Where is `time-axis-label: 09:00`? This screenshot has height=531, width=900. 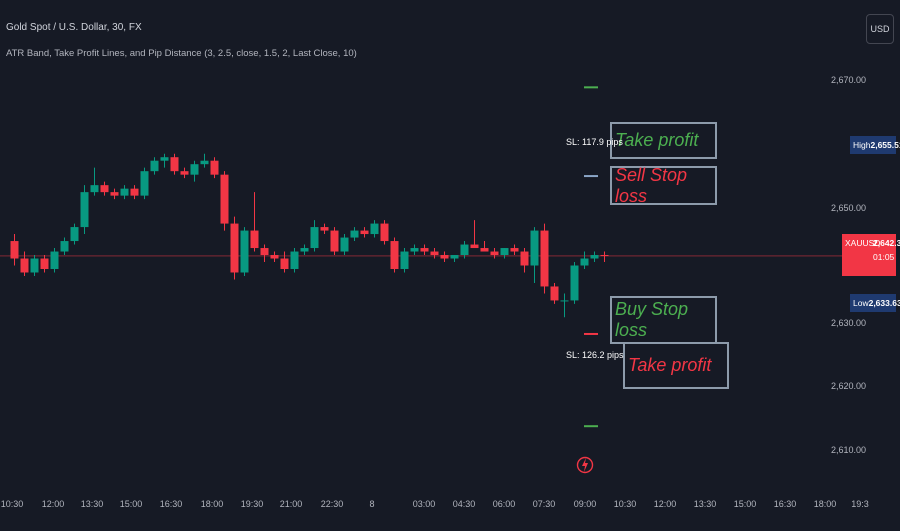
time-axis-label: 09:00 is located at coordinates (585, 504).